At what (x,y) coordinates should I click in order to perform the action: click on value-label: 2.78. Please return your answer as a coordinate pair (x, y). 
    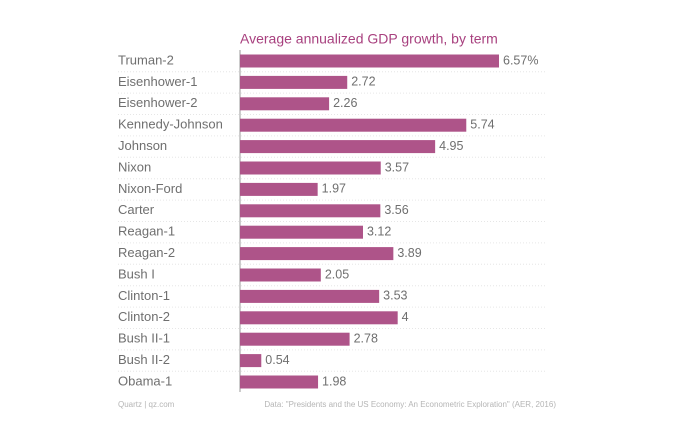
    Looking at the image, I should click on (366, 338).